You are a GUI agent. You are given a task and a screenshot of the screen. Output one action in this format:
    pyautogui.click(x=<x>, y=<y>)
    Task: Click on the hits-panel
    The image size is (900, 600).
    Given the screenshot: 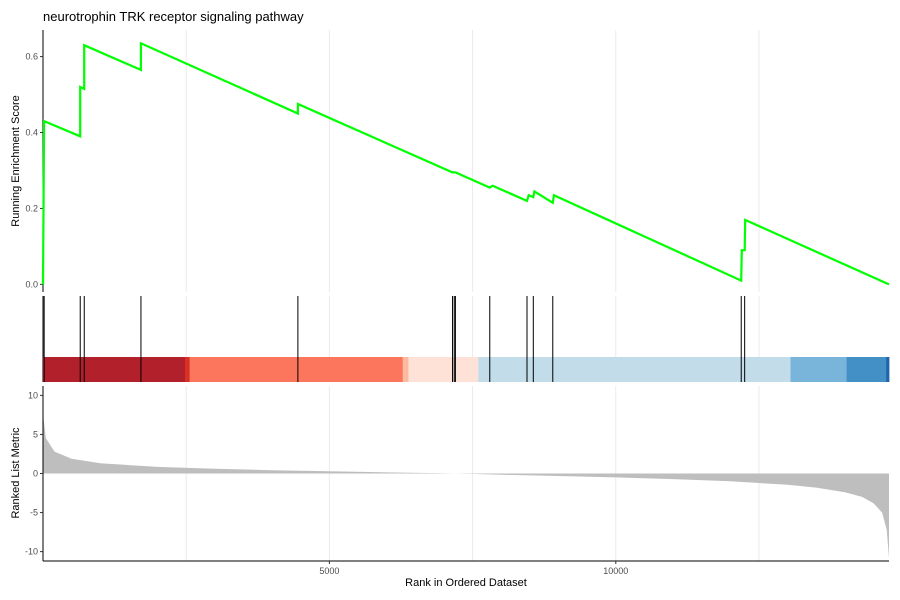 What is the action you would take?
    pyautogui.click(x=466, y=339)
    